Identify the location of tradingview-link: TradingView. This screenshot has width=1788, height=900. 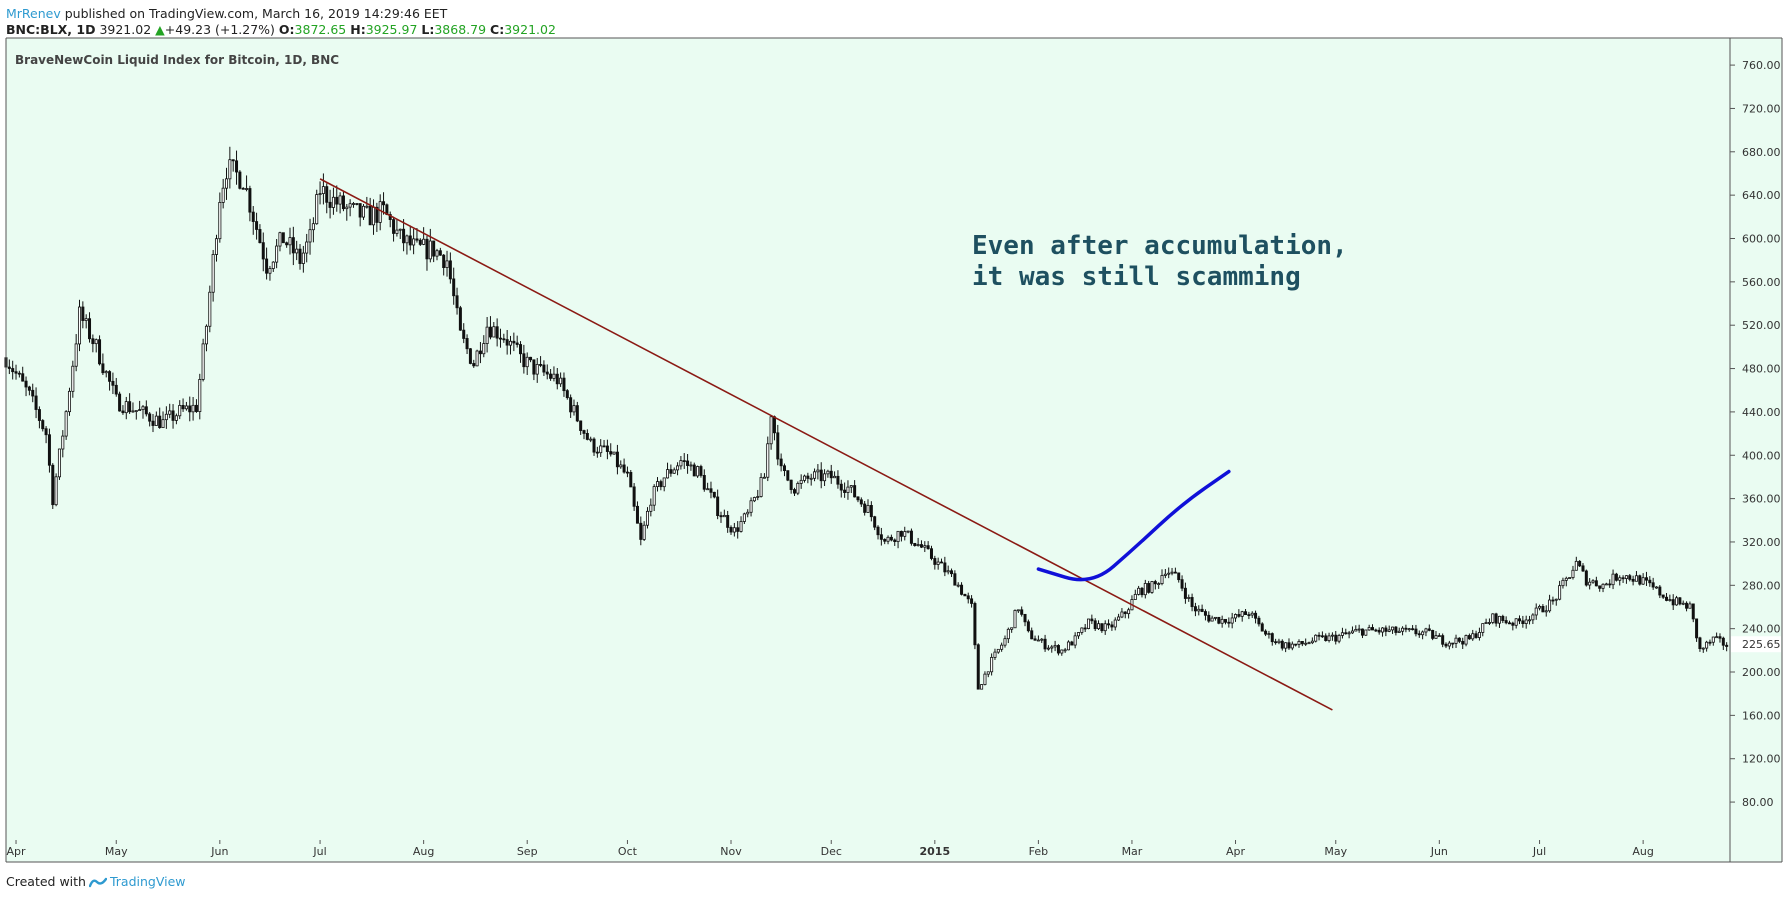
(137, 881).